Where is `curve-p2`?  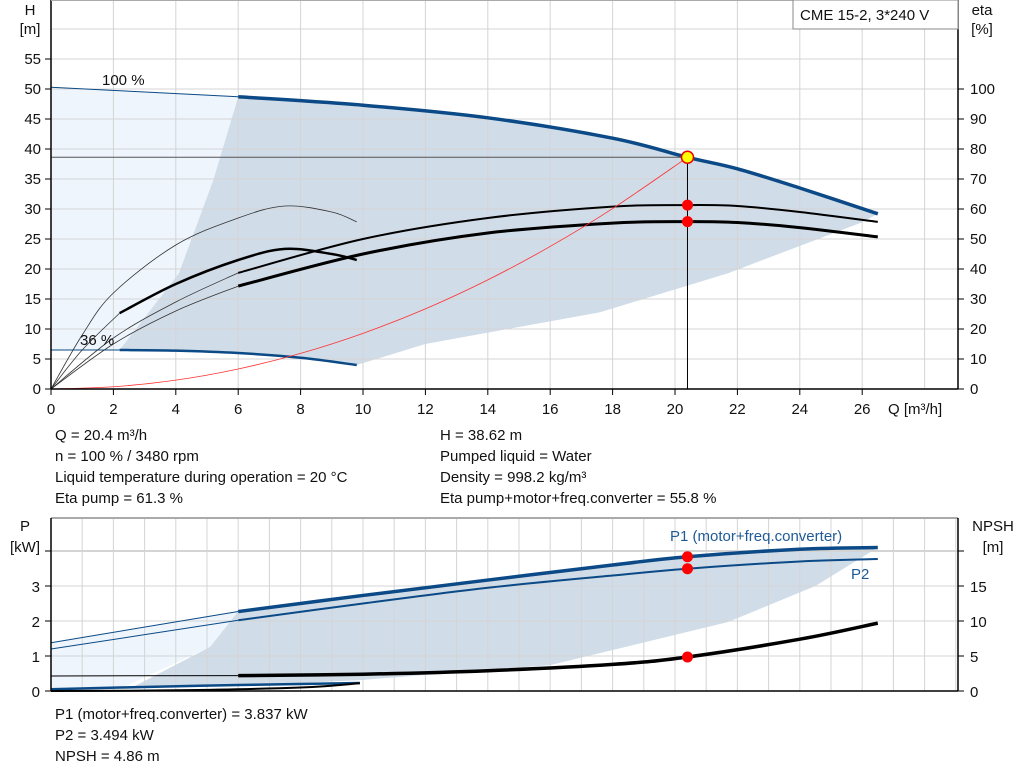 curve-p2 is located at coordinates (558, 590).